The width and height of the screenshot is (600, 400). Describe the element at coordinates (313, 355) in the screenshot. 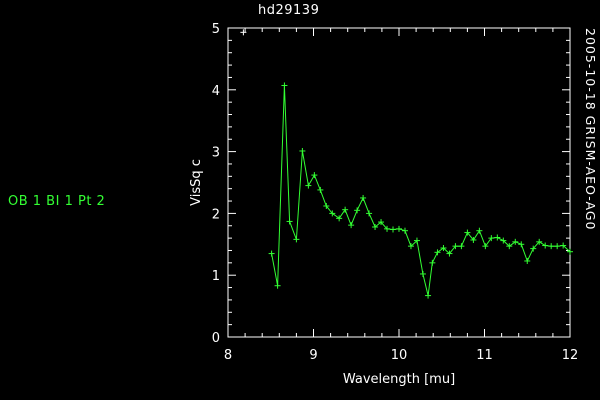

I see `x-tick-label: 9` at that location.